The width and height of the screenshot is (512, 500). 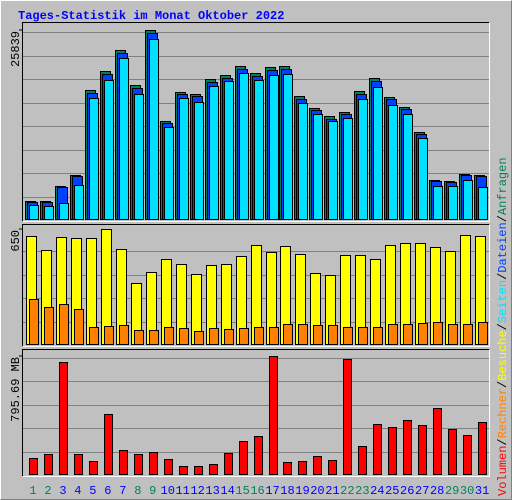 What do you see at coordinates (47, 491) in the screenshot?
I see `x-tick-label: 2` at bounding box center [47, 491].